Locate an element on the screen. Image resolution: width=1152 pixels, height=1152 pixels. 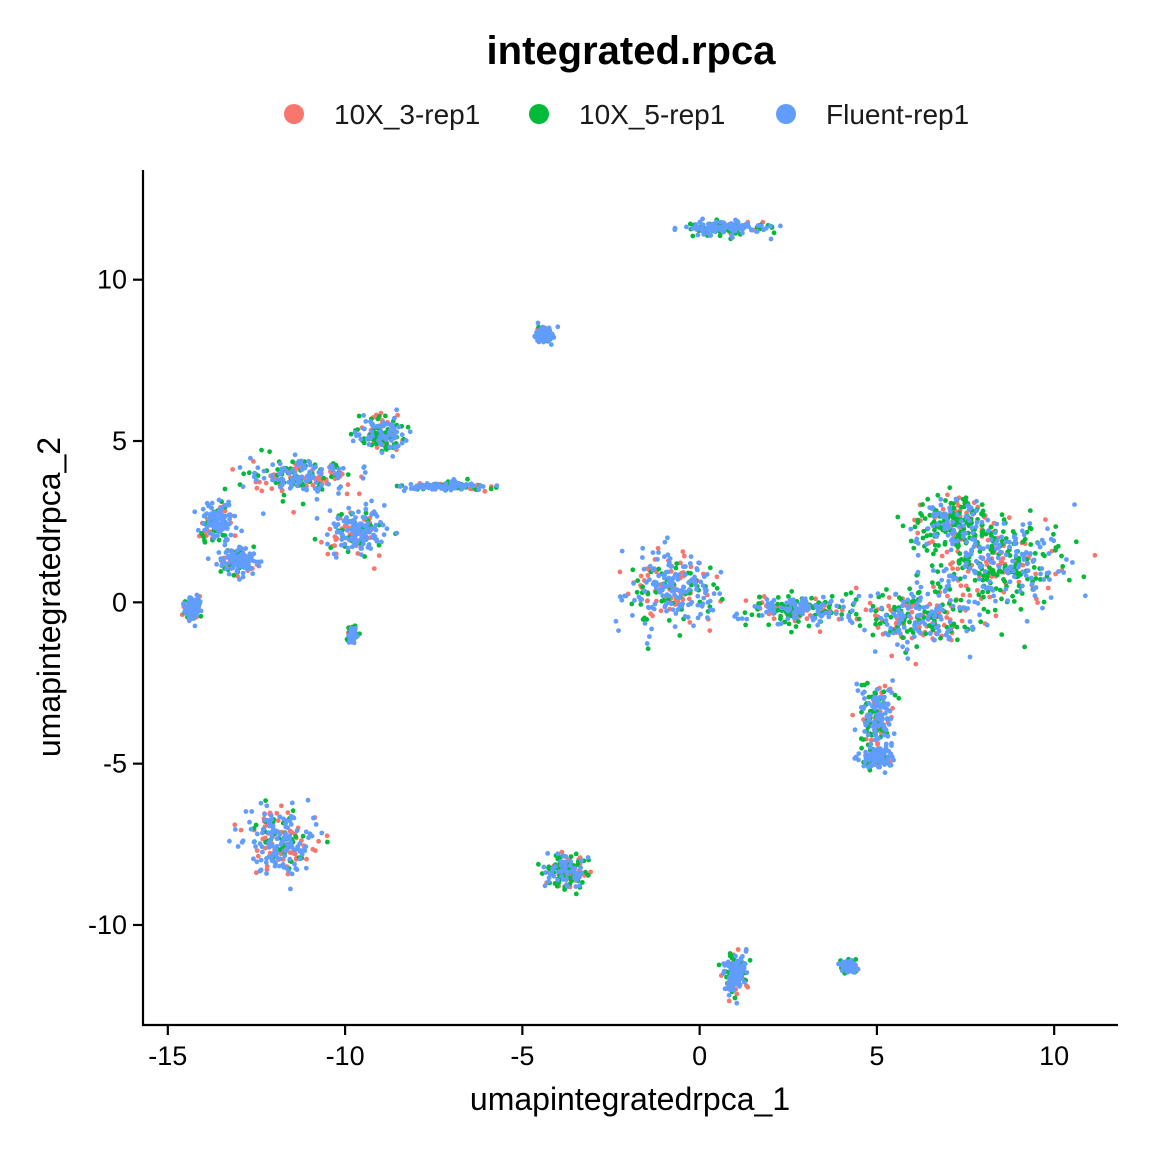
y-axis-ticks: -10 -5 0 5 10 is located at coordinates (115, 602).